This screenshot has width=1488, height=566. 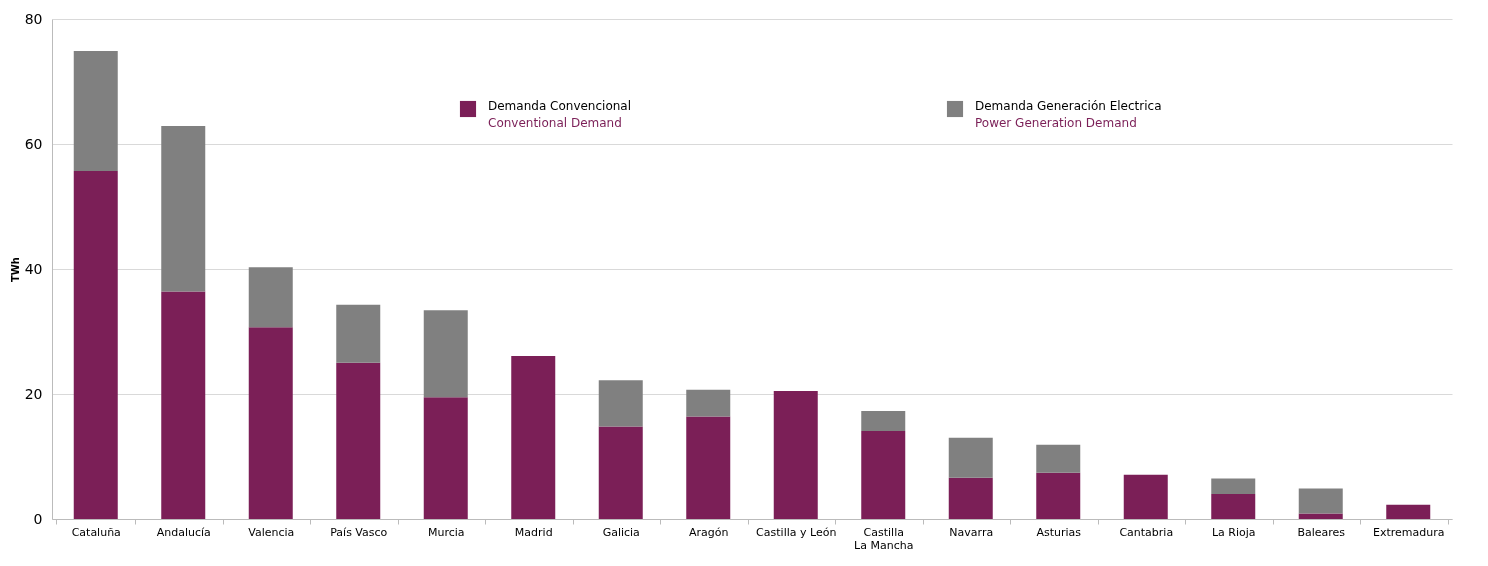 I want to click on x-tick-label: Aragón, so click(x=709, y=532).